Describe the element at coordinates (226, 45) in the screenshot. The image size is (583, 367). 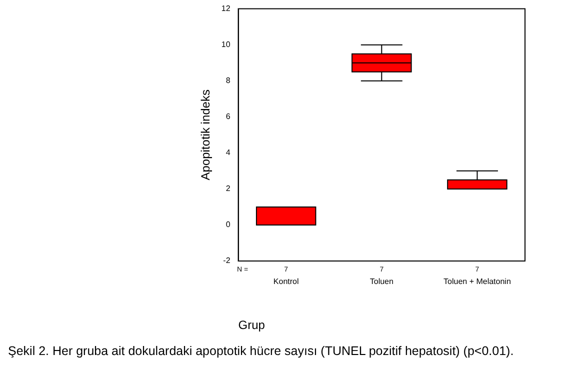
I see `y-tick-label: 10` at that location.